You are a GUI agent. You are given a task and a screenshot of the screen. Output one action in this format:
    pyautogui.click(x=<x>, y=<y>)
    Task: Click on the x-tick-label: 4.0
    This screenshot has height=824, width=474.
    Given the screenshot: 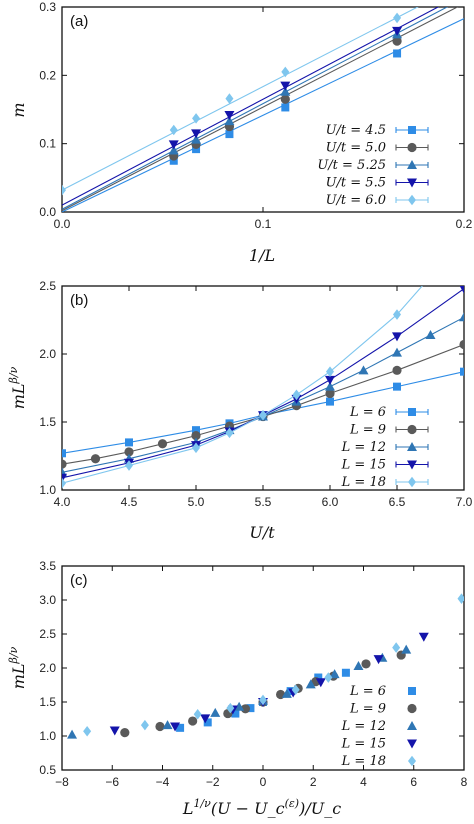 What is the action you would take?
    pyautogui.click(x=62, y=502)
    